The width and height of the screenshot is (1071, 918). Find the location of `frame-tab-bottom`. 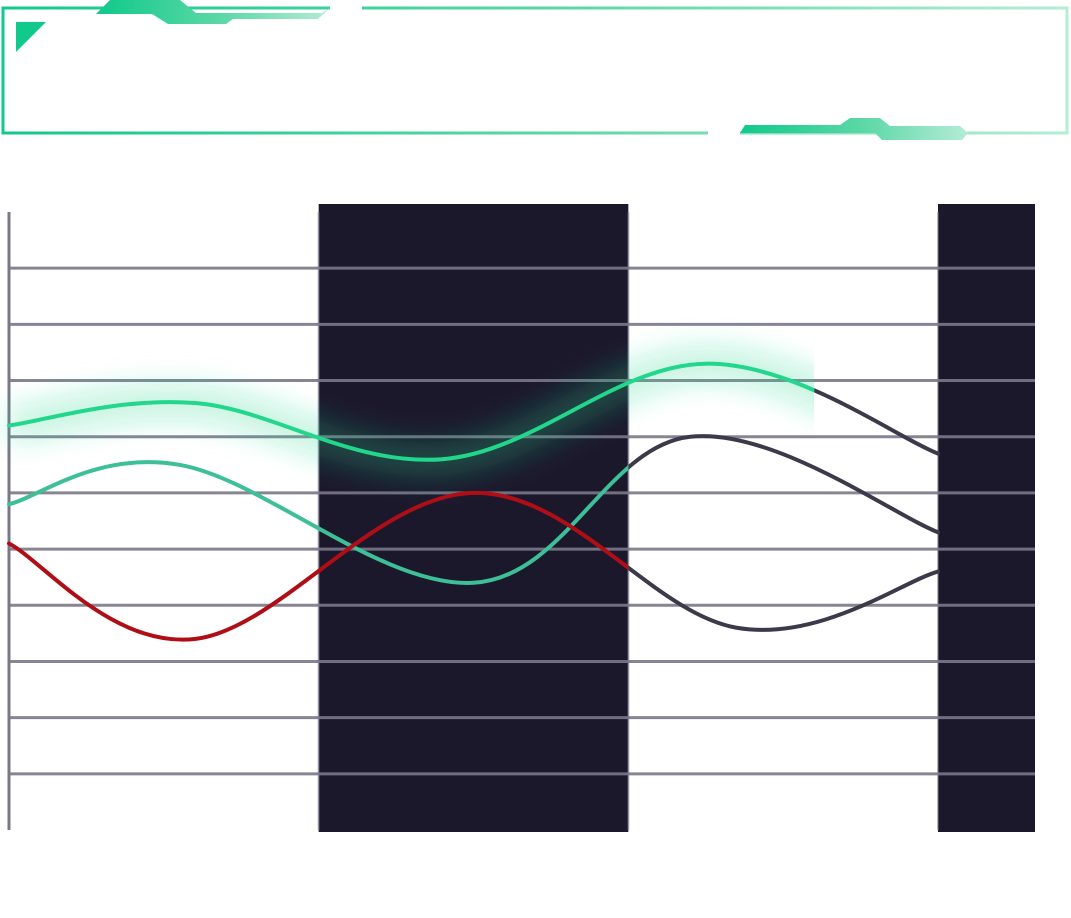

frame-tab-bottom is located at coordinates (854, 129).